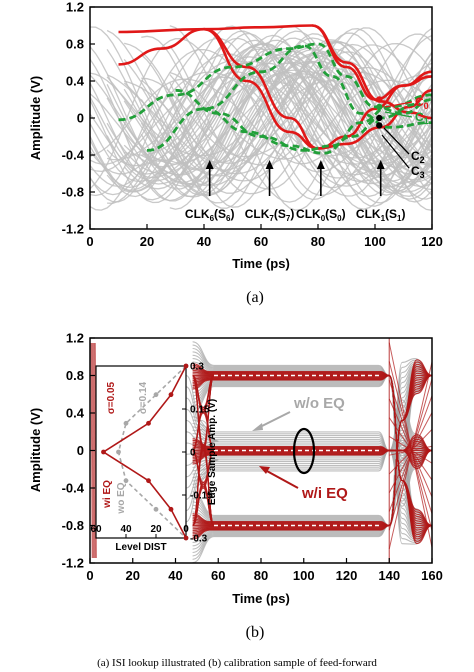  I want to click on label-c3-leader, so click(395, 151).